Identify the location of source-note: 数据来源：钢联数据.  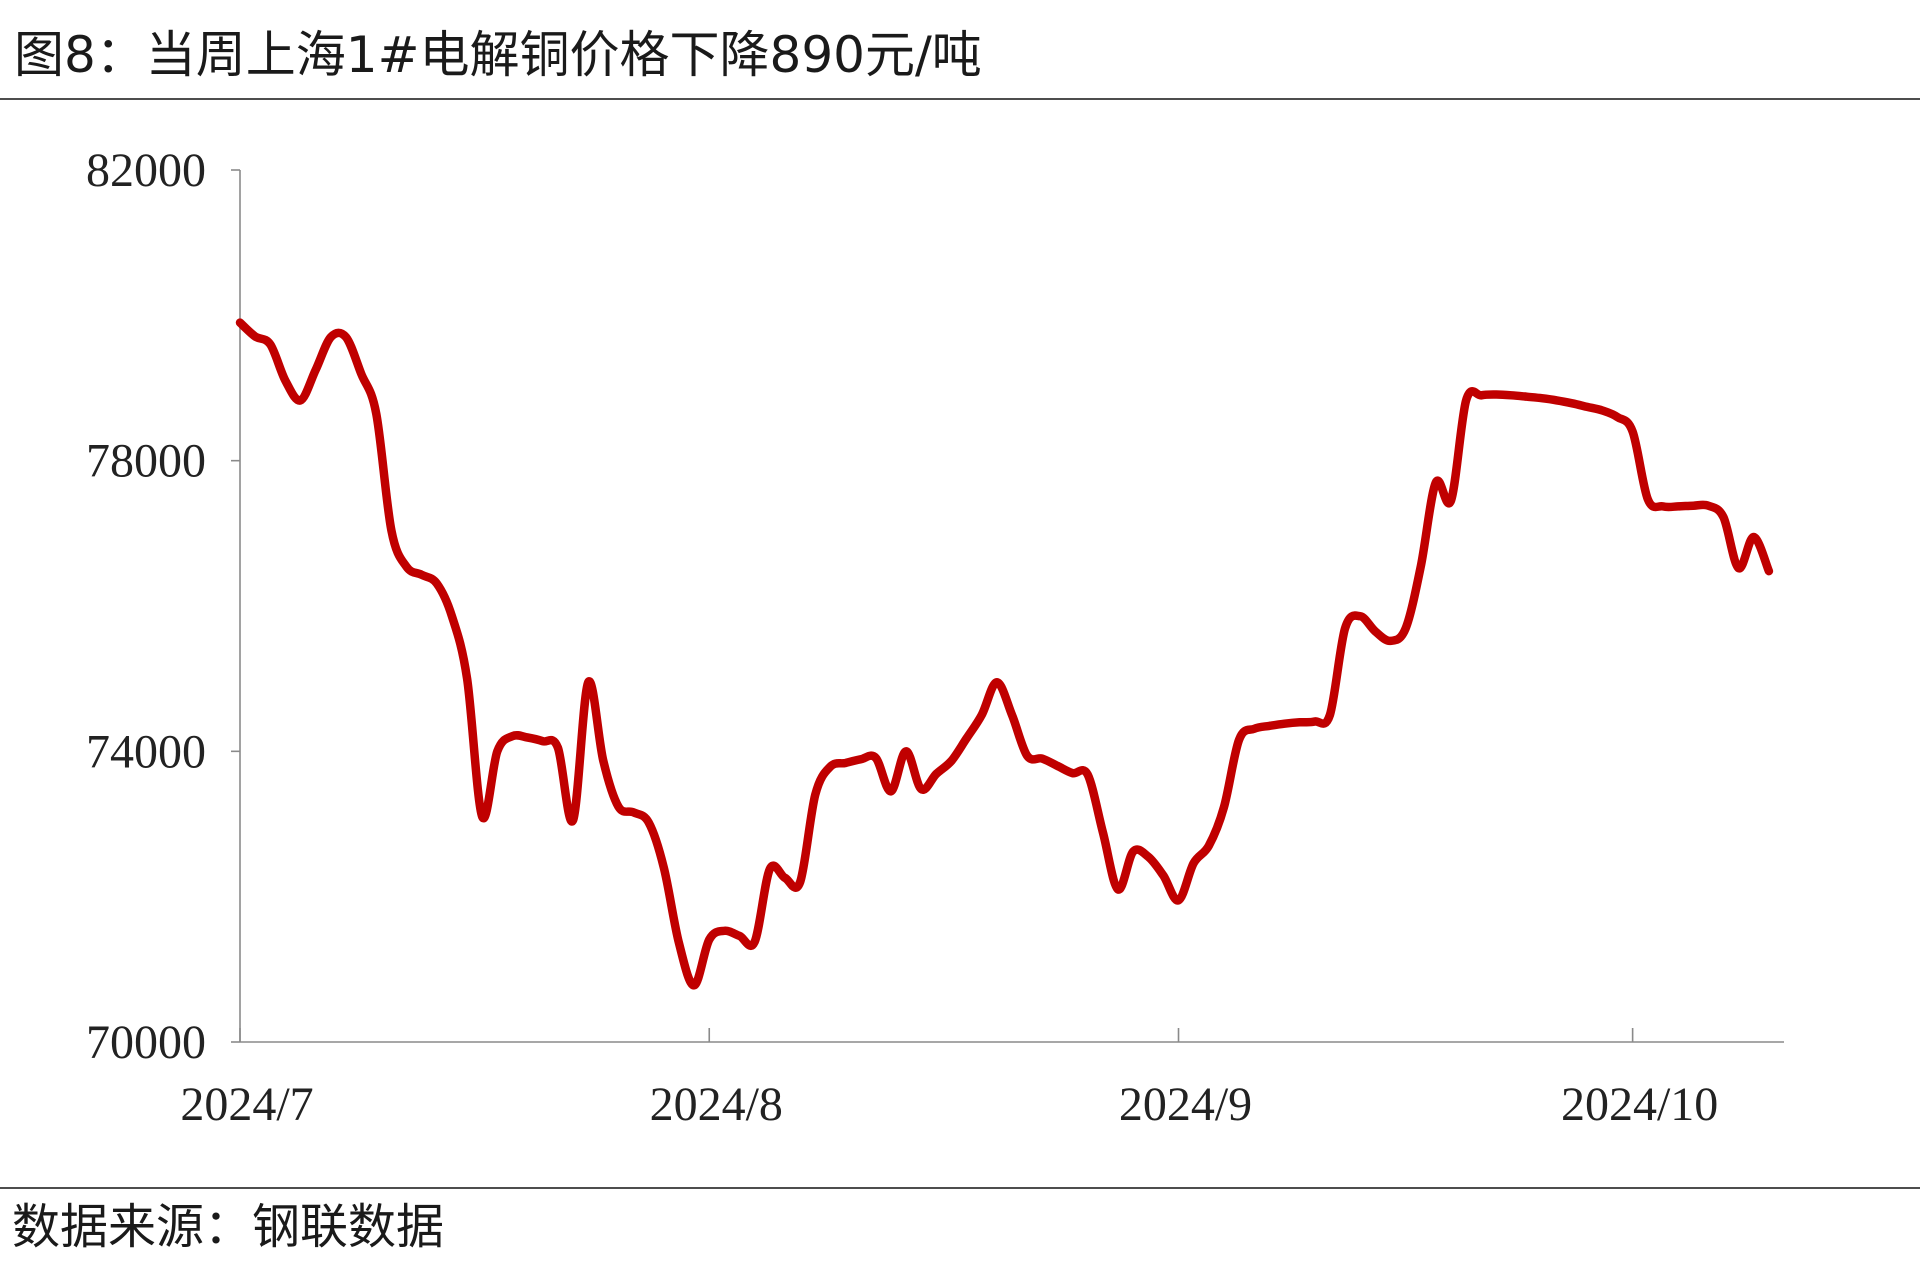
(228, 1227).